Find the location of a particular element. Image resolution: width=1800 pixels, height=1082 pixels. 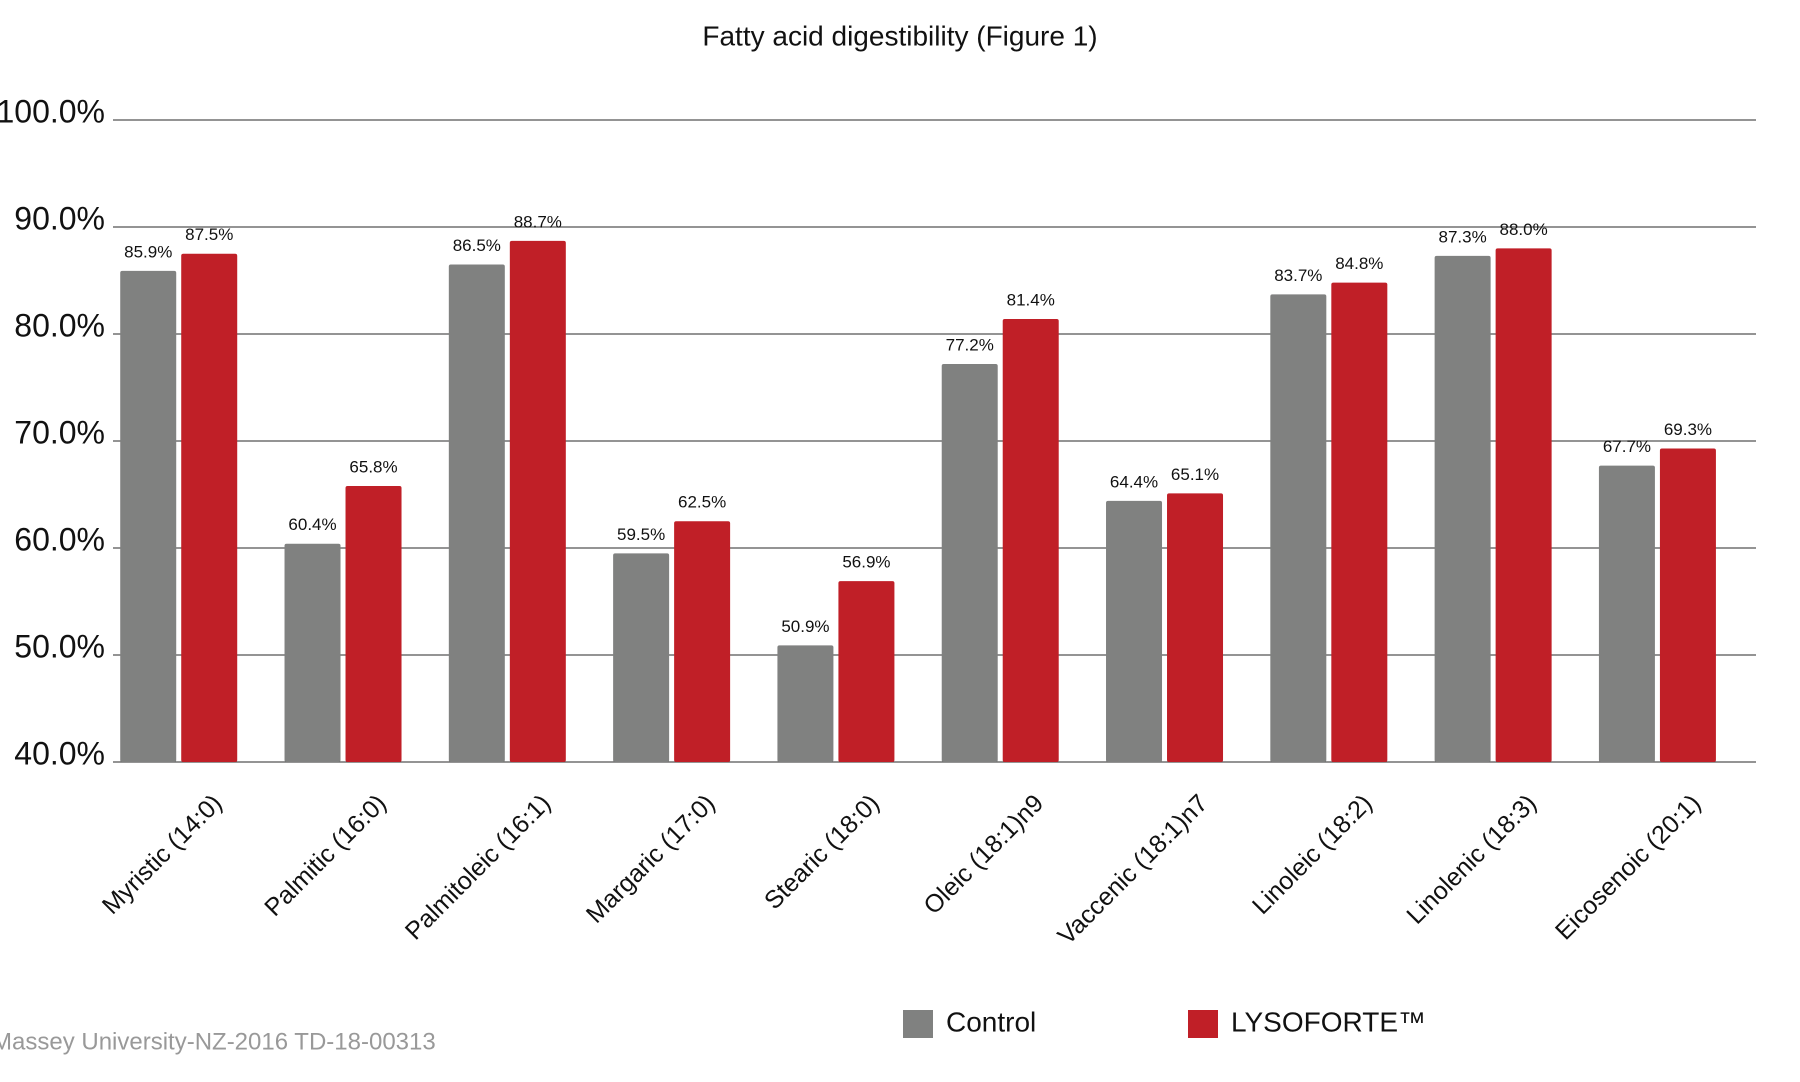

y-tick-label: 70.0% is located at coordinates (59, 432).